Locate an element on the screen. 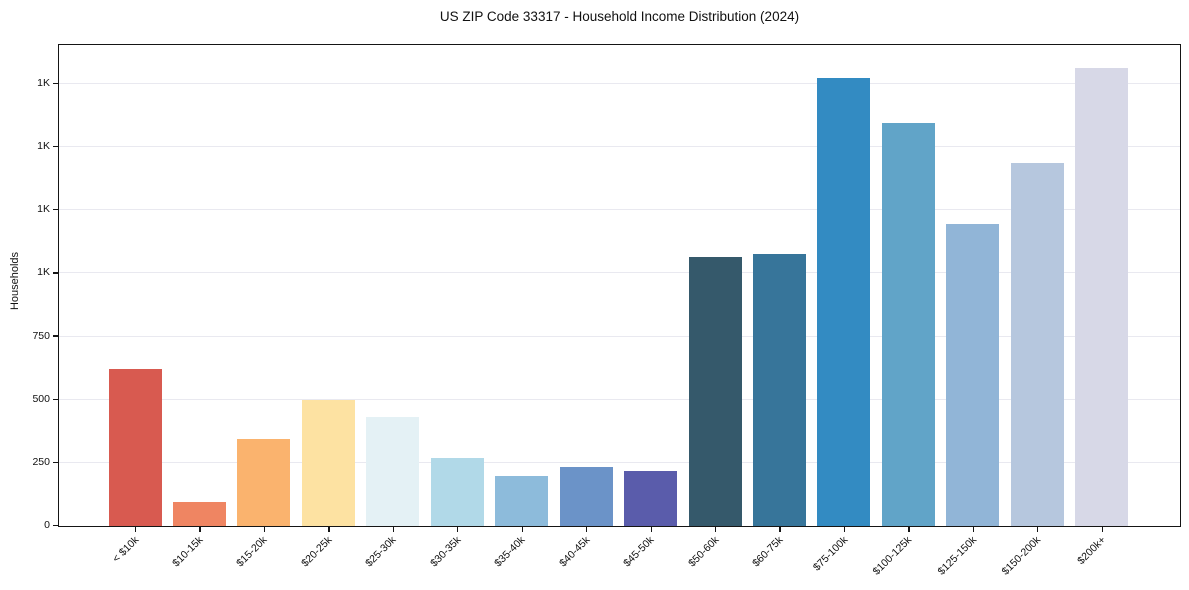 This screenshot has width=1189, height=590. x-tick-mark-100-125k is located at coordinates (909, 529).